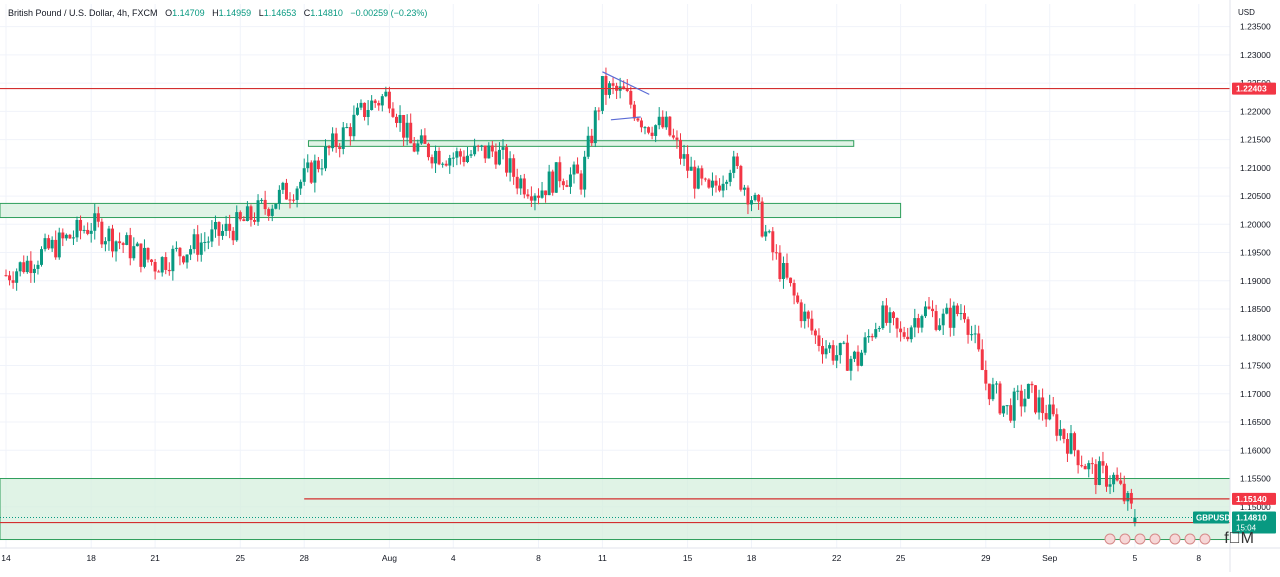 The image size is (1280, 577). I want to click on high-label: H, so click(215, 13).